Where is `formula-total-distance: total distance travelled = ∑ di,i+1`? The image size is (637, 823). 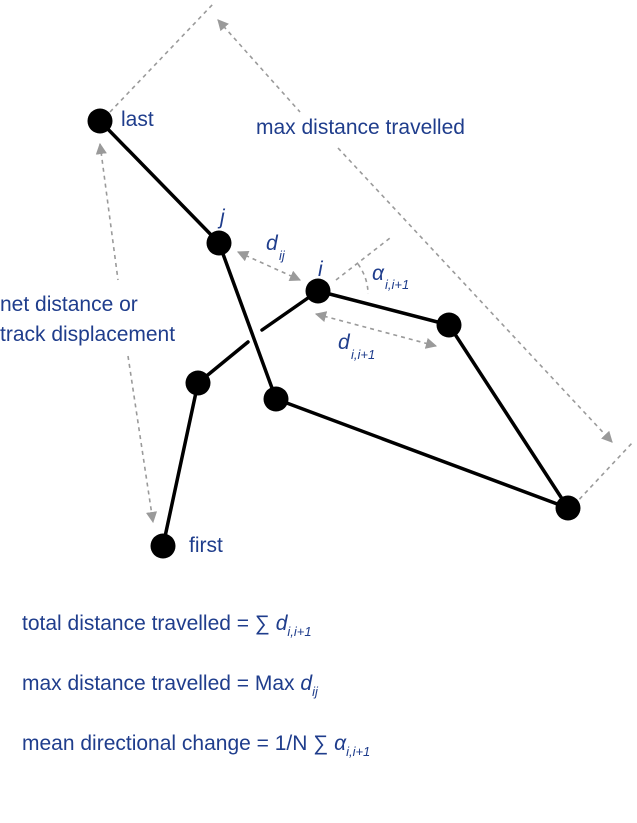
formula-total-distance: total distance travelled = ∑ di,i+1 is located at coordinates (196, 627).